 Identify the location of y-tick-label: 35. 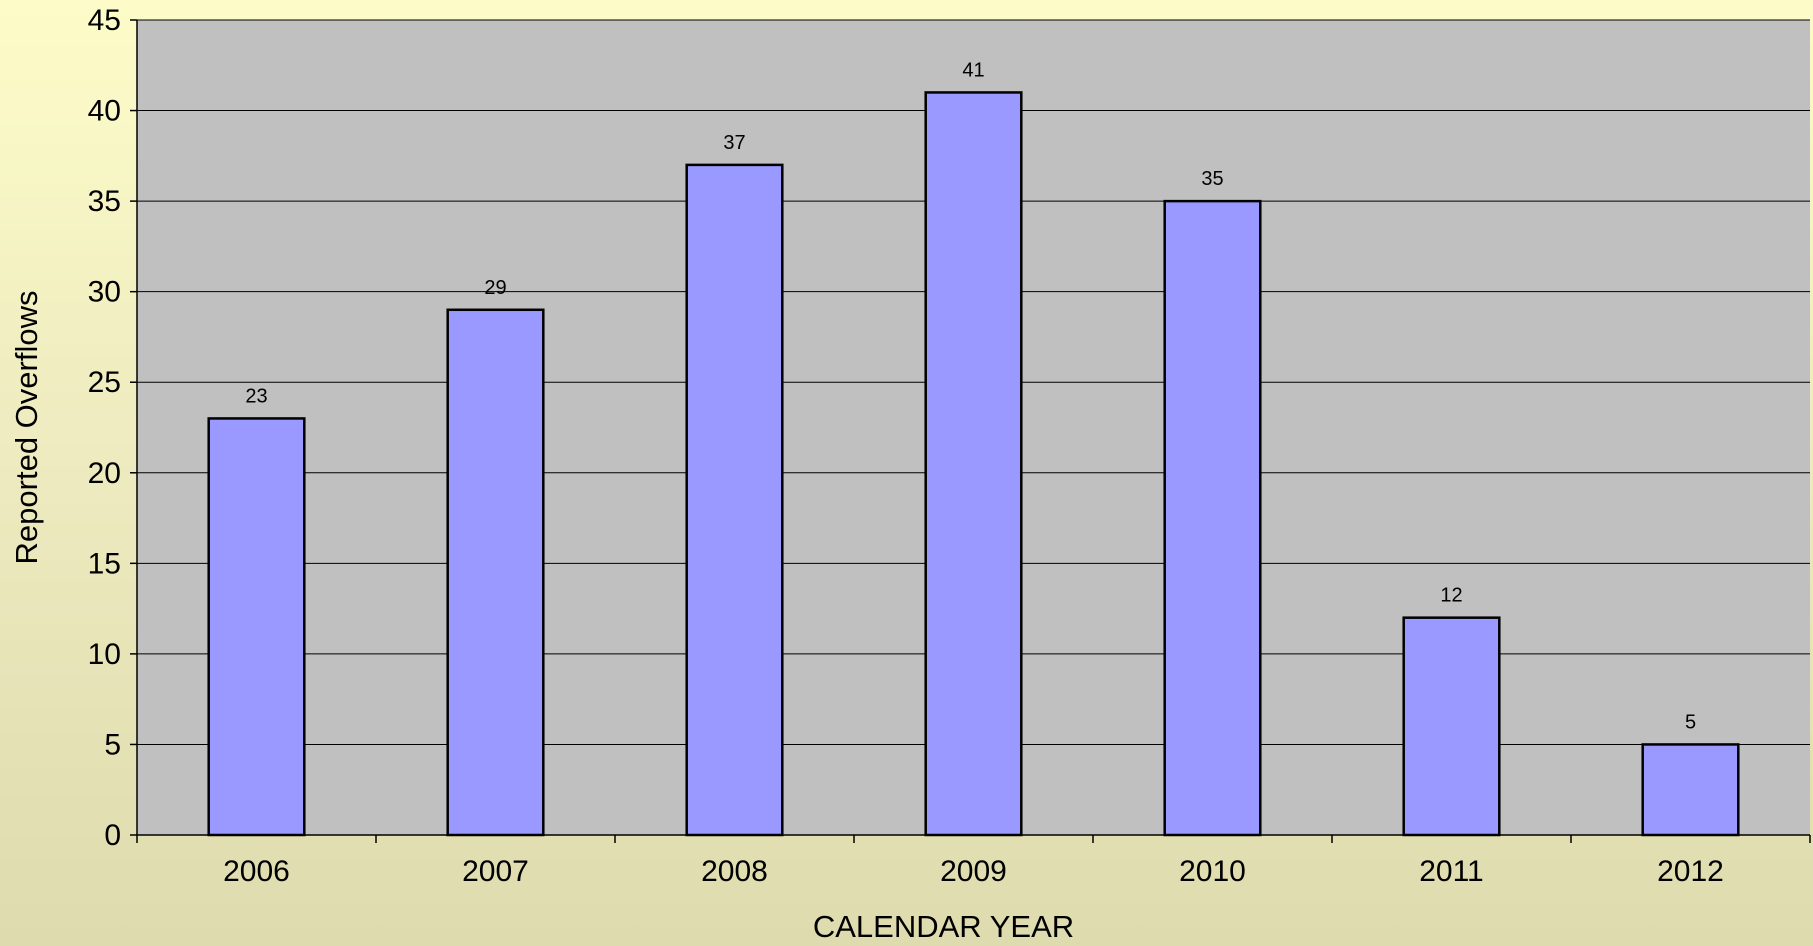
(104, 201).